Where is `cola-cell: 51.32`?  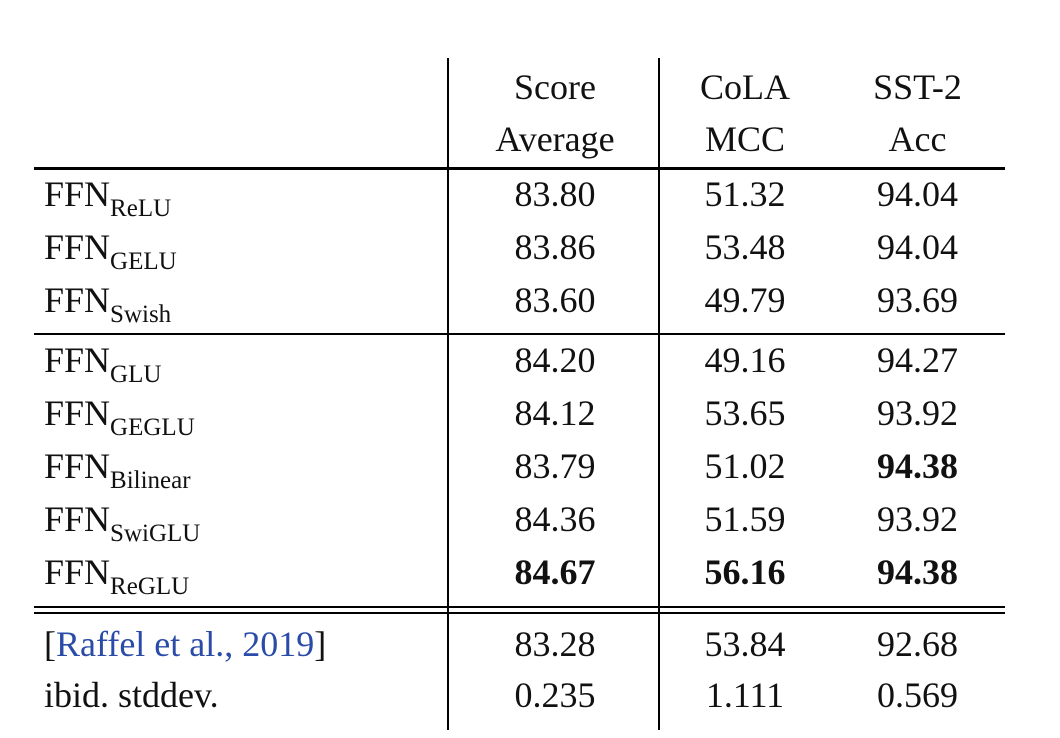 cola-cell: 51.32 is located at coordinates (745, 194).